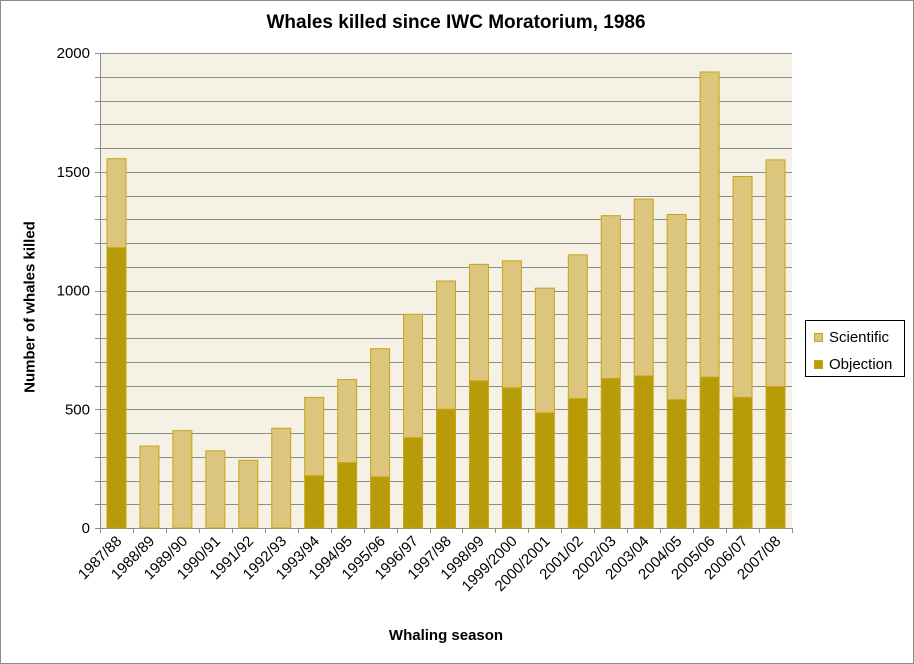 This screenshot has height=664, width=914. What do you see at coordinates (855, 348) in the screenshot?
I see `legend: Scientific Objection` at bounding box center [855, 348].